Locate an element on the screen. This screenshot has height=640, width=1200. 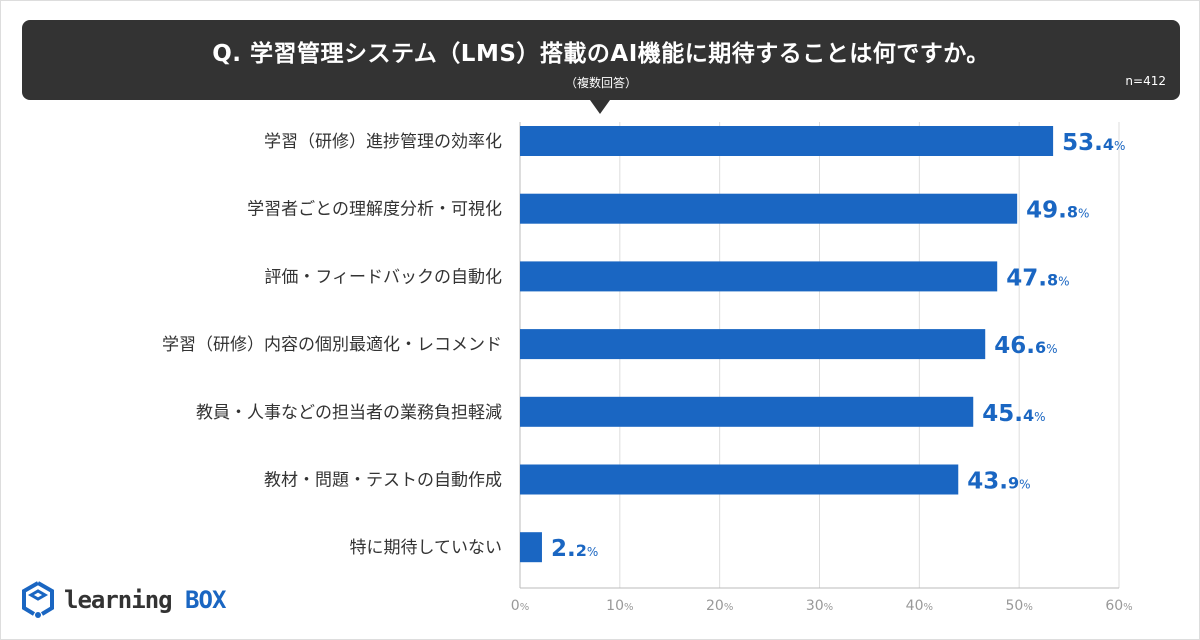
logo-text: learning is located at coordinates (118, 600).